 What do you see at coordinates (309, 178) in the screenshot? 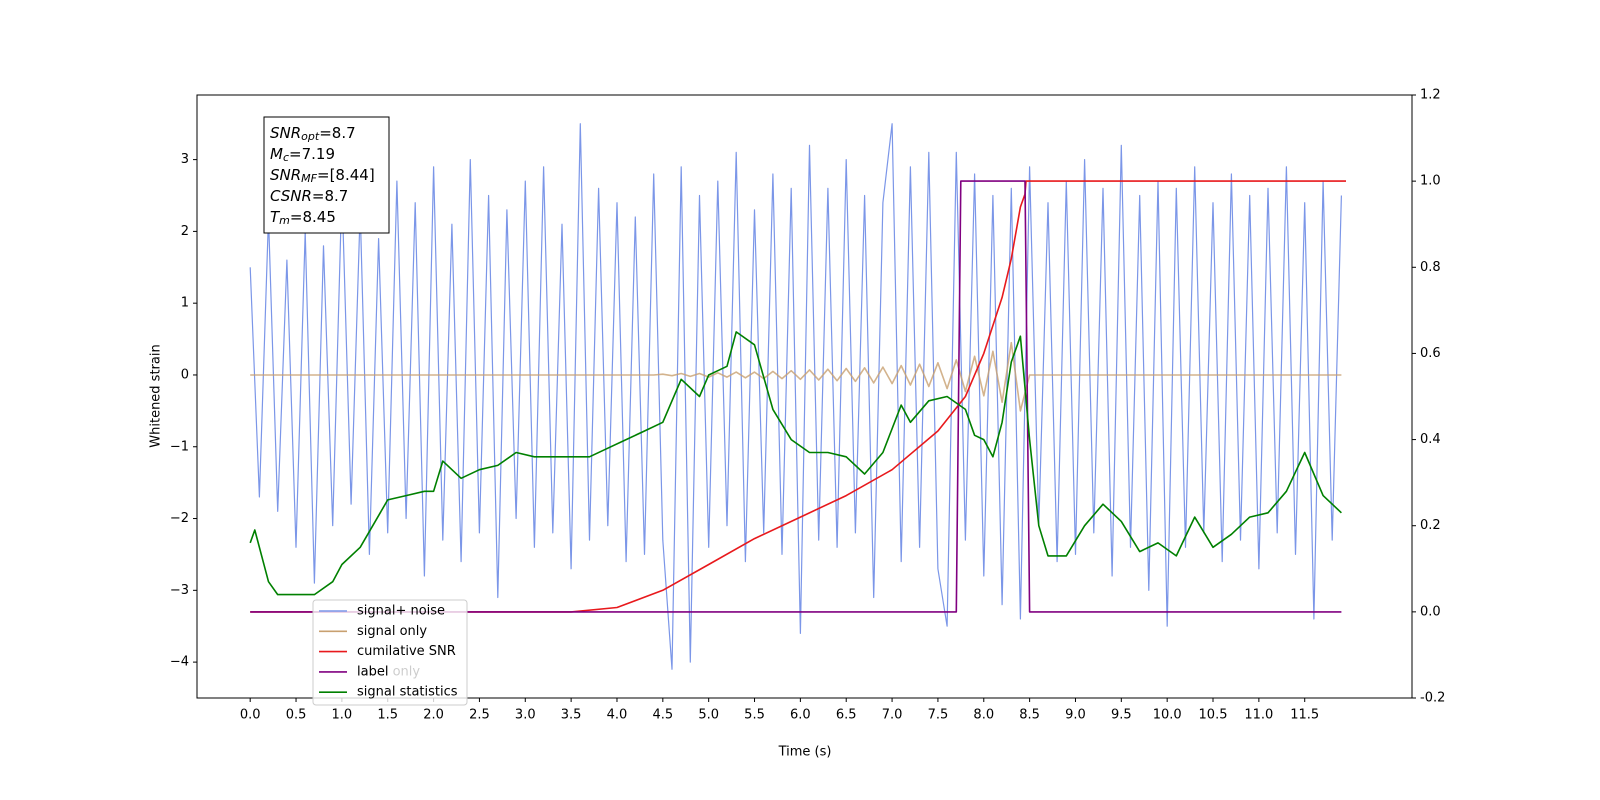
I see `annotation-subscript: MF` at bounding box center [309, 178].